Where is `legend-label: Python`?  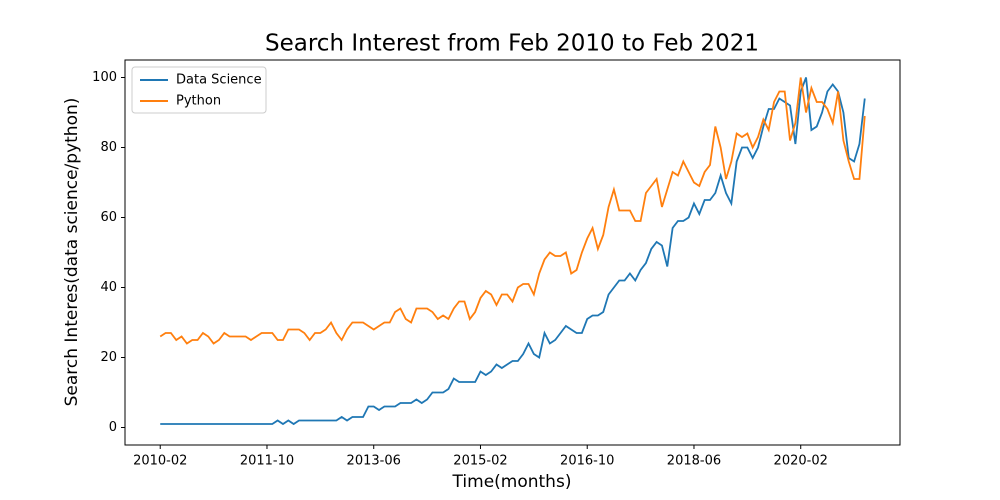 legend-label: Python is located at coordinates (198, 101).